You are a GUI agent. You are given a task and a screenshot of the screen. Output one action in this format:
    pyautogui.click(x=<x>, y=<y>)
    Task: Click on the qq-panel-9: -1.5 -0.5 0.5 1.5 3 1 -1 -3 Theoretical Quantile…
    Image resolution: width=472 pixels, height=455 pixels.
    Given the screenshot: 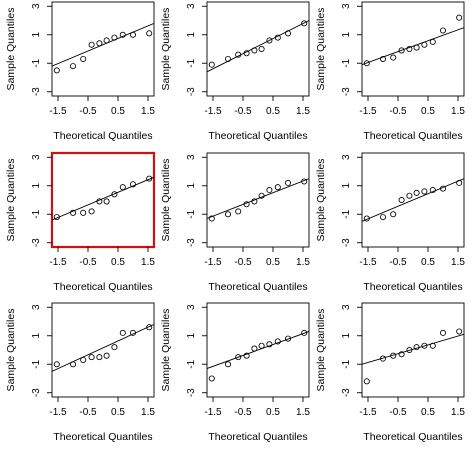 What is the action you would take?
    pyautogui.click(x=390, y=372)
    